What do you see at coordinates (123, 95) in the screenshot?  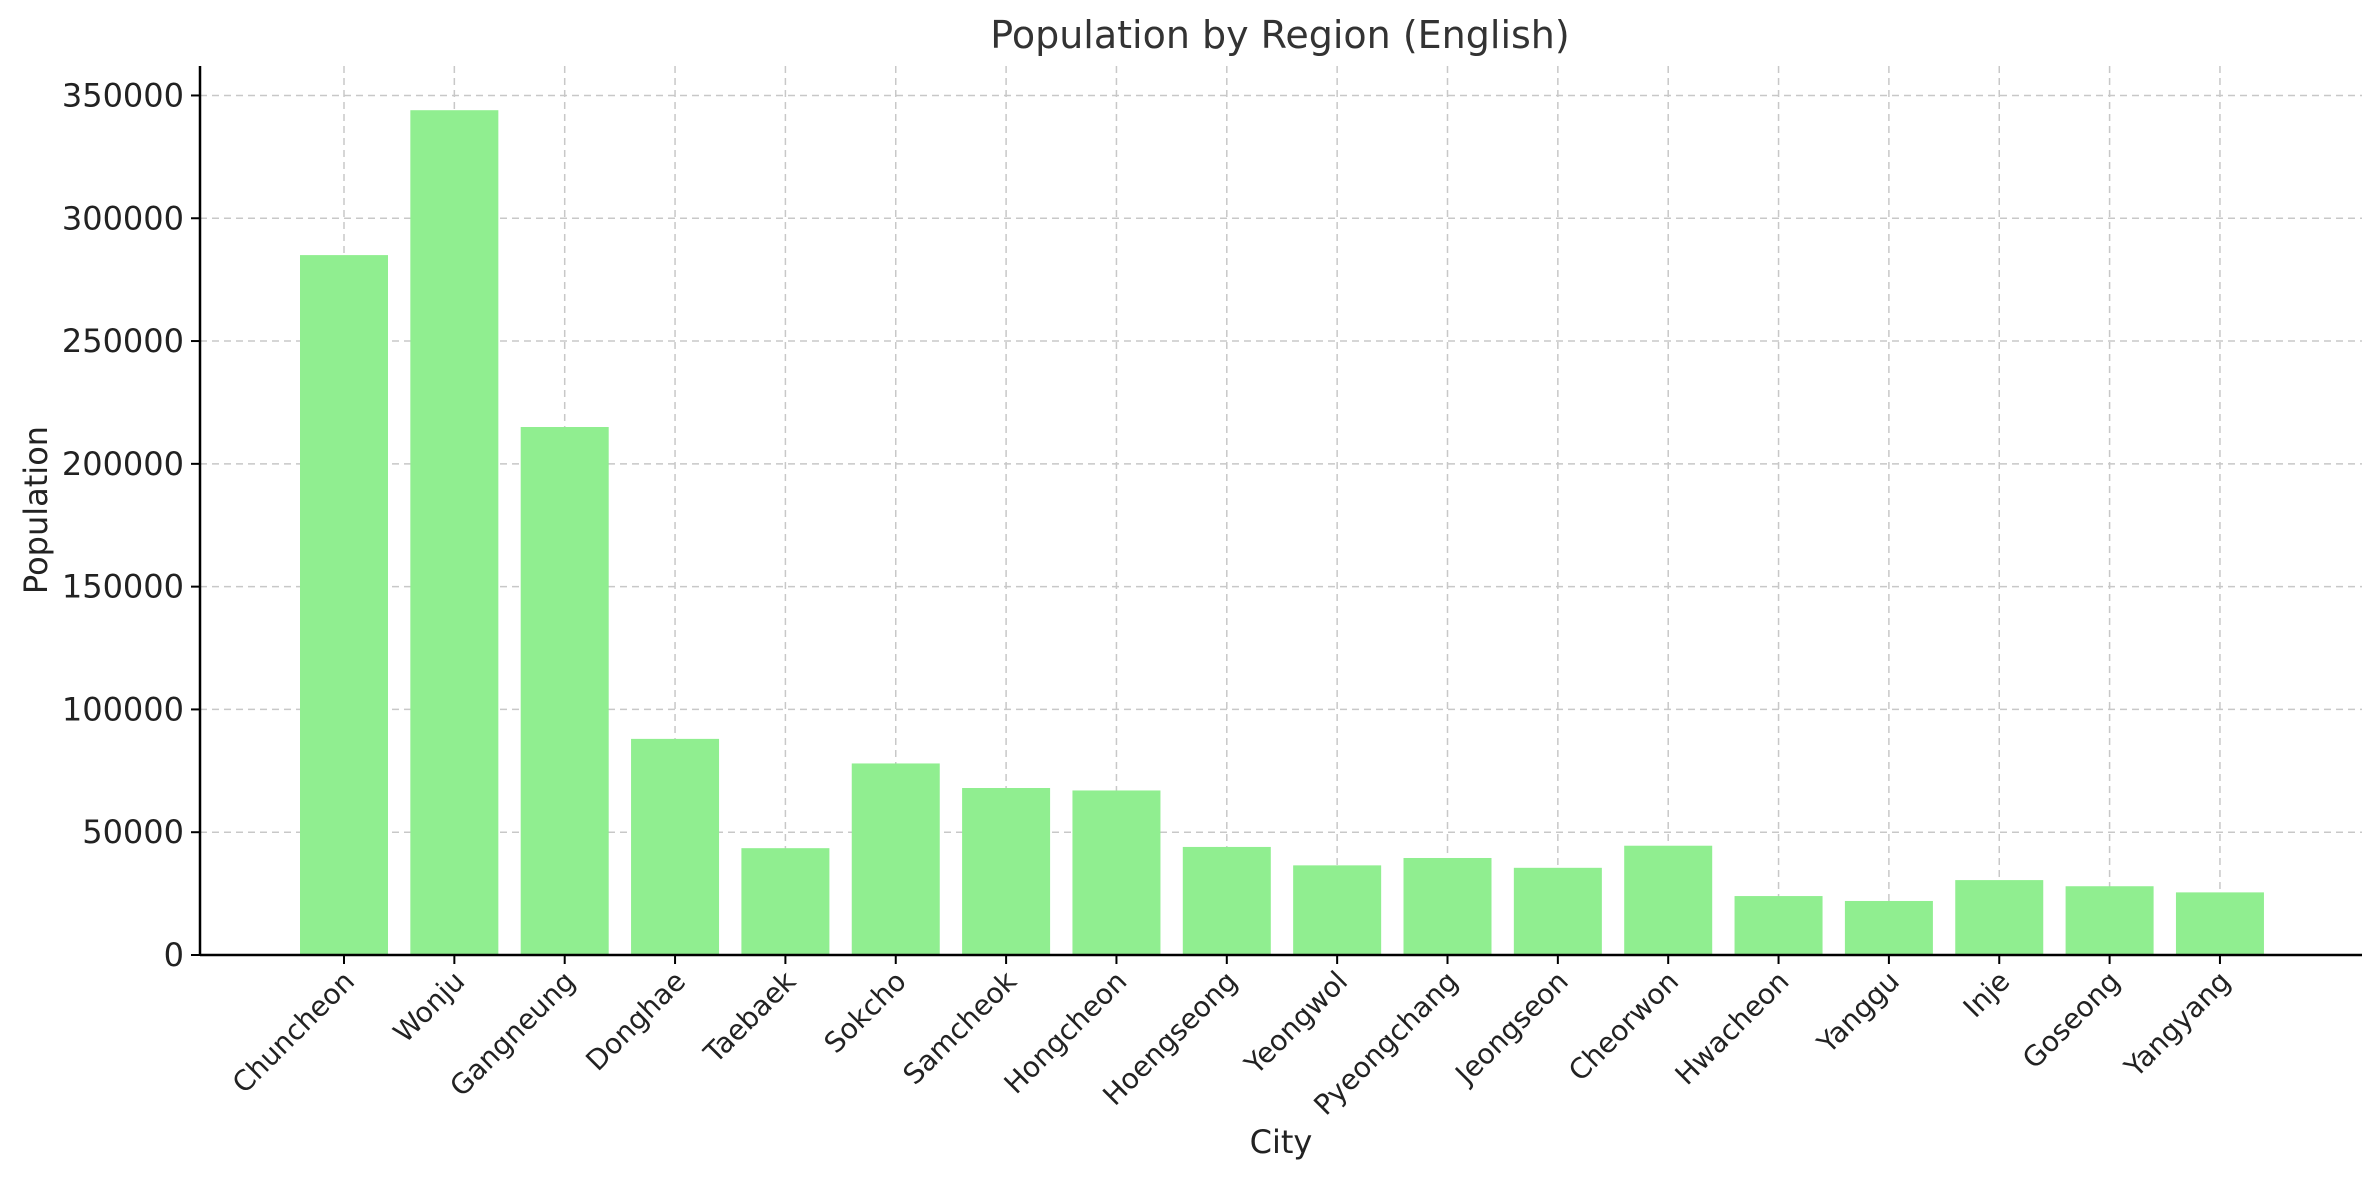 I see `y-tick-label: 350000` at bounding box center [123, 95].